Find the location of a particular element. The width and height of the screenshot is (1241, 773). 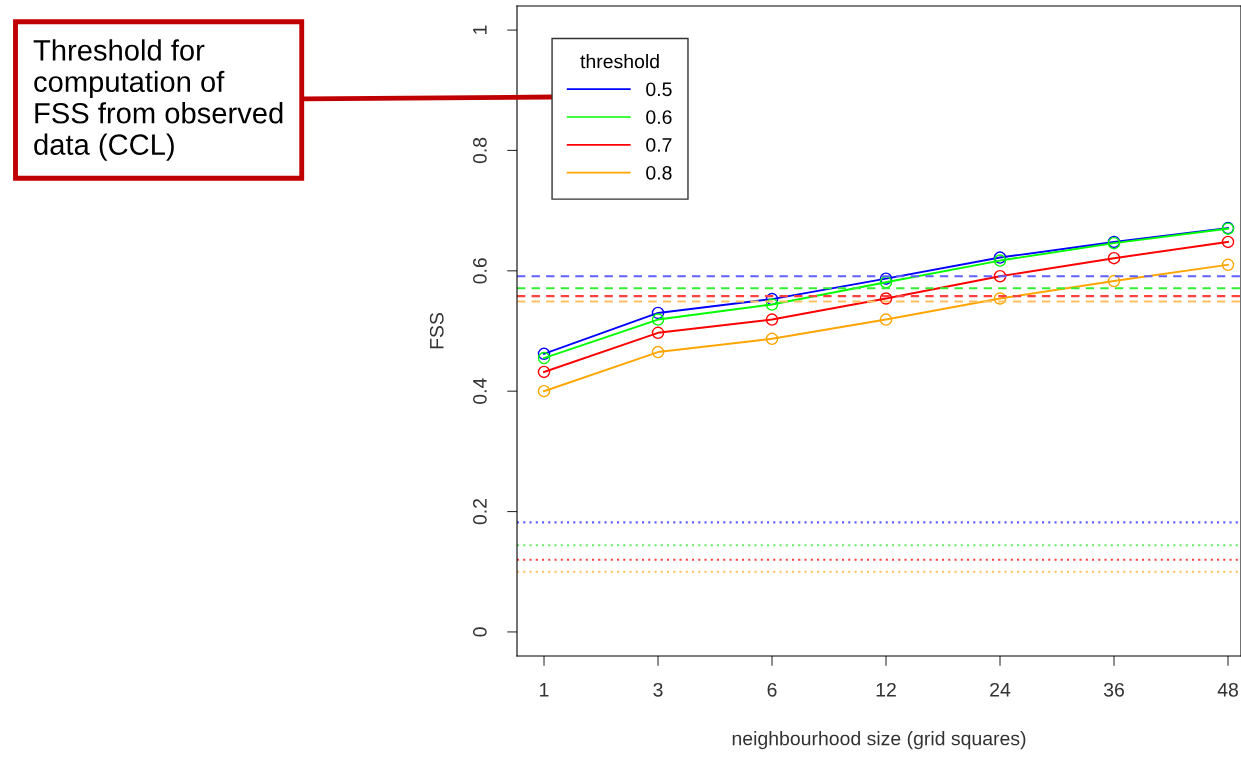

legend-label: 0.6 is located at coordinates (659, 117).